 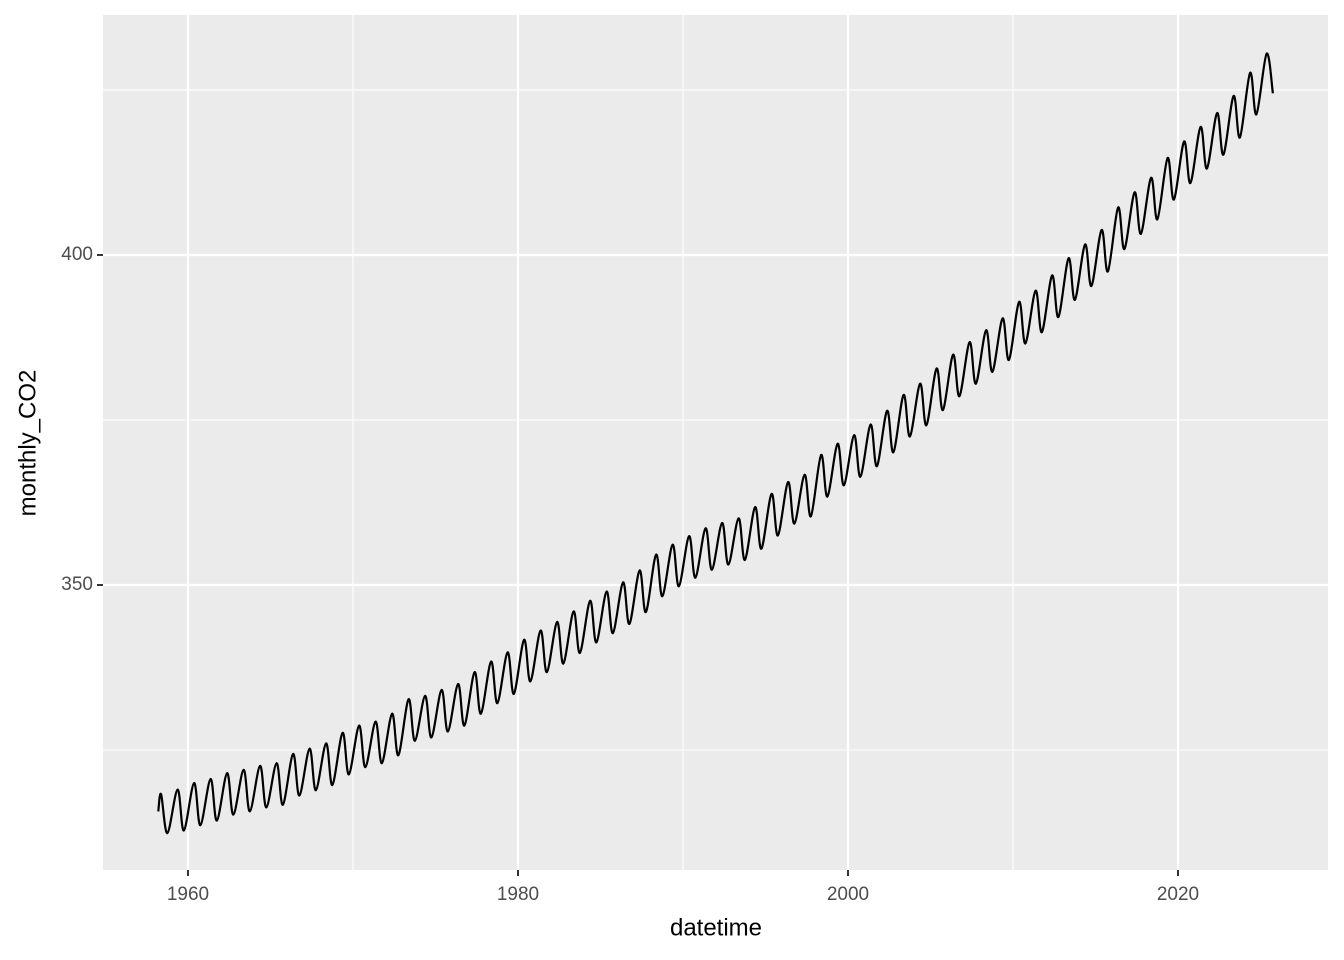 I want to click on y-axis-title: monthly_CO2, so click(x=27, y=443).